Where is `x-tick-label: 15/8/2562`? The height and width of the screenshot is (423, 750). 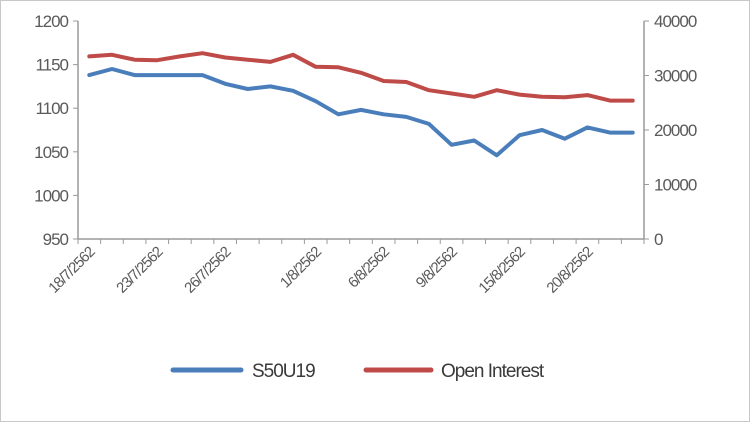
x-tick-label: 15/8/2562 is located at coordinates (501, 269).